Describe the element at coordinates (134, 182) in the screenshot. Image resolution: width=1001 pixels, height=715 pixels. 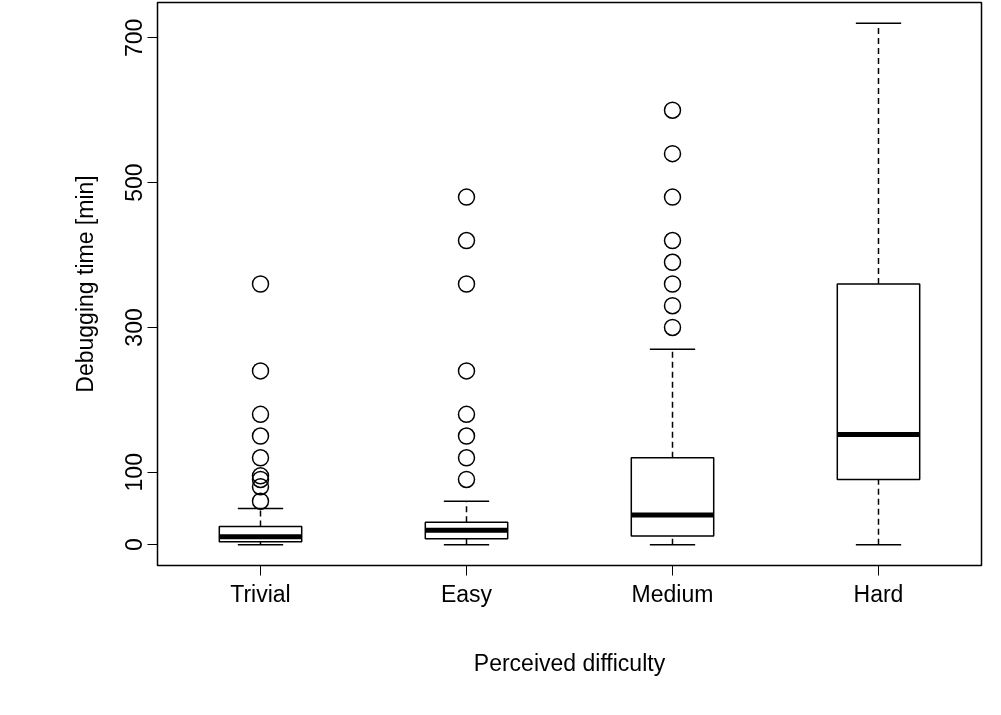
I see `y-tick-label: 500` at that location.